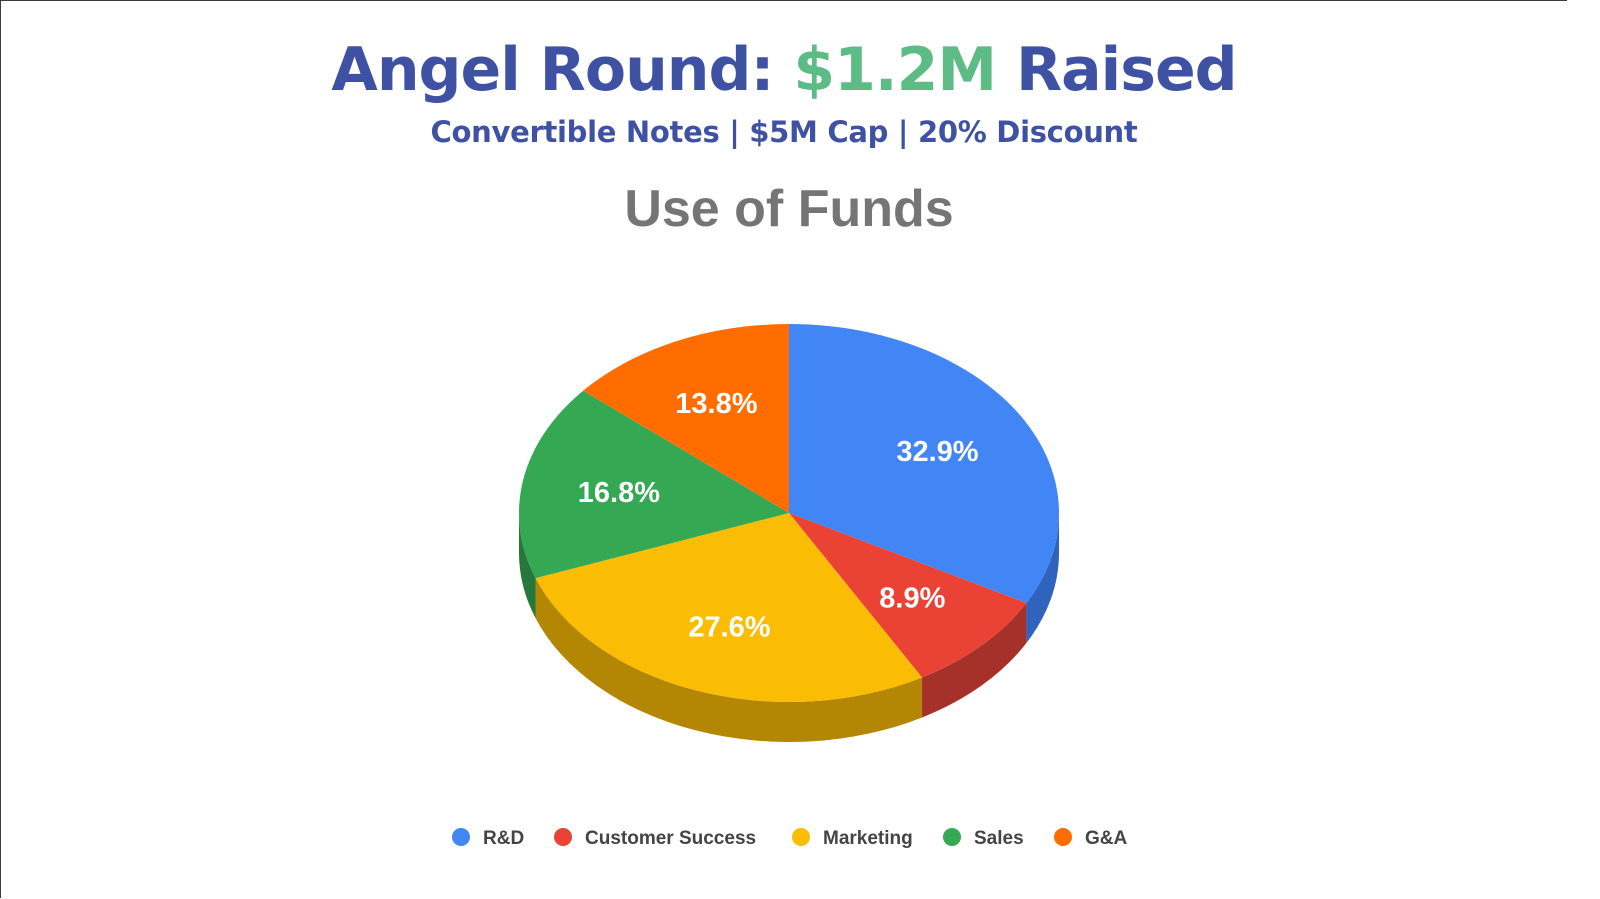 This screenshot has height=899, width=1600. What do you see at coordinates (1117, 70) in the screenshot?
I see `headline-suffix: Raised` at bounding box center [1117, 70].